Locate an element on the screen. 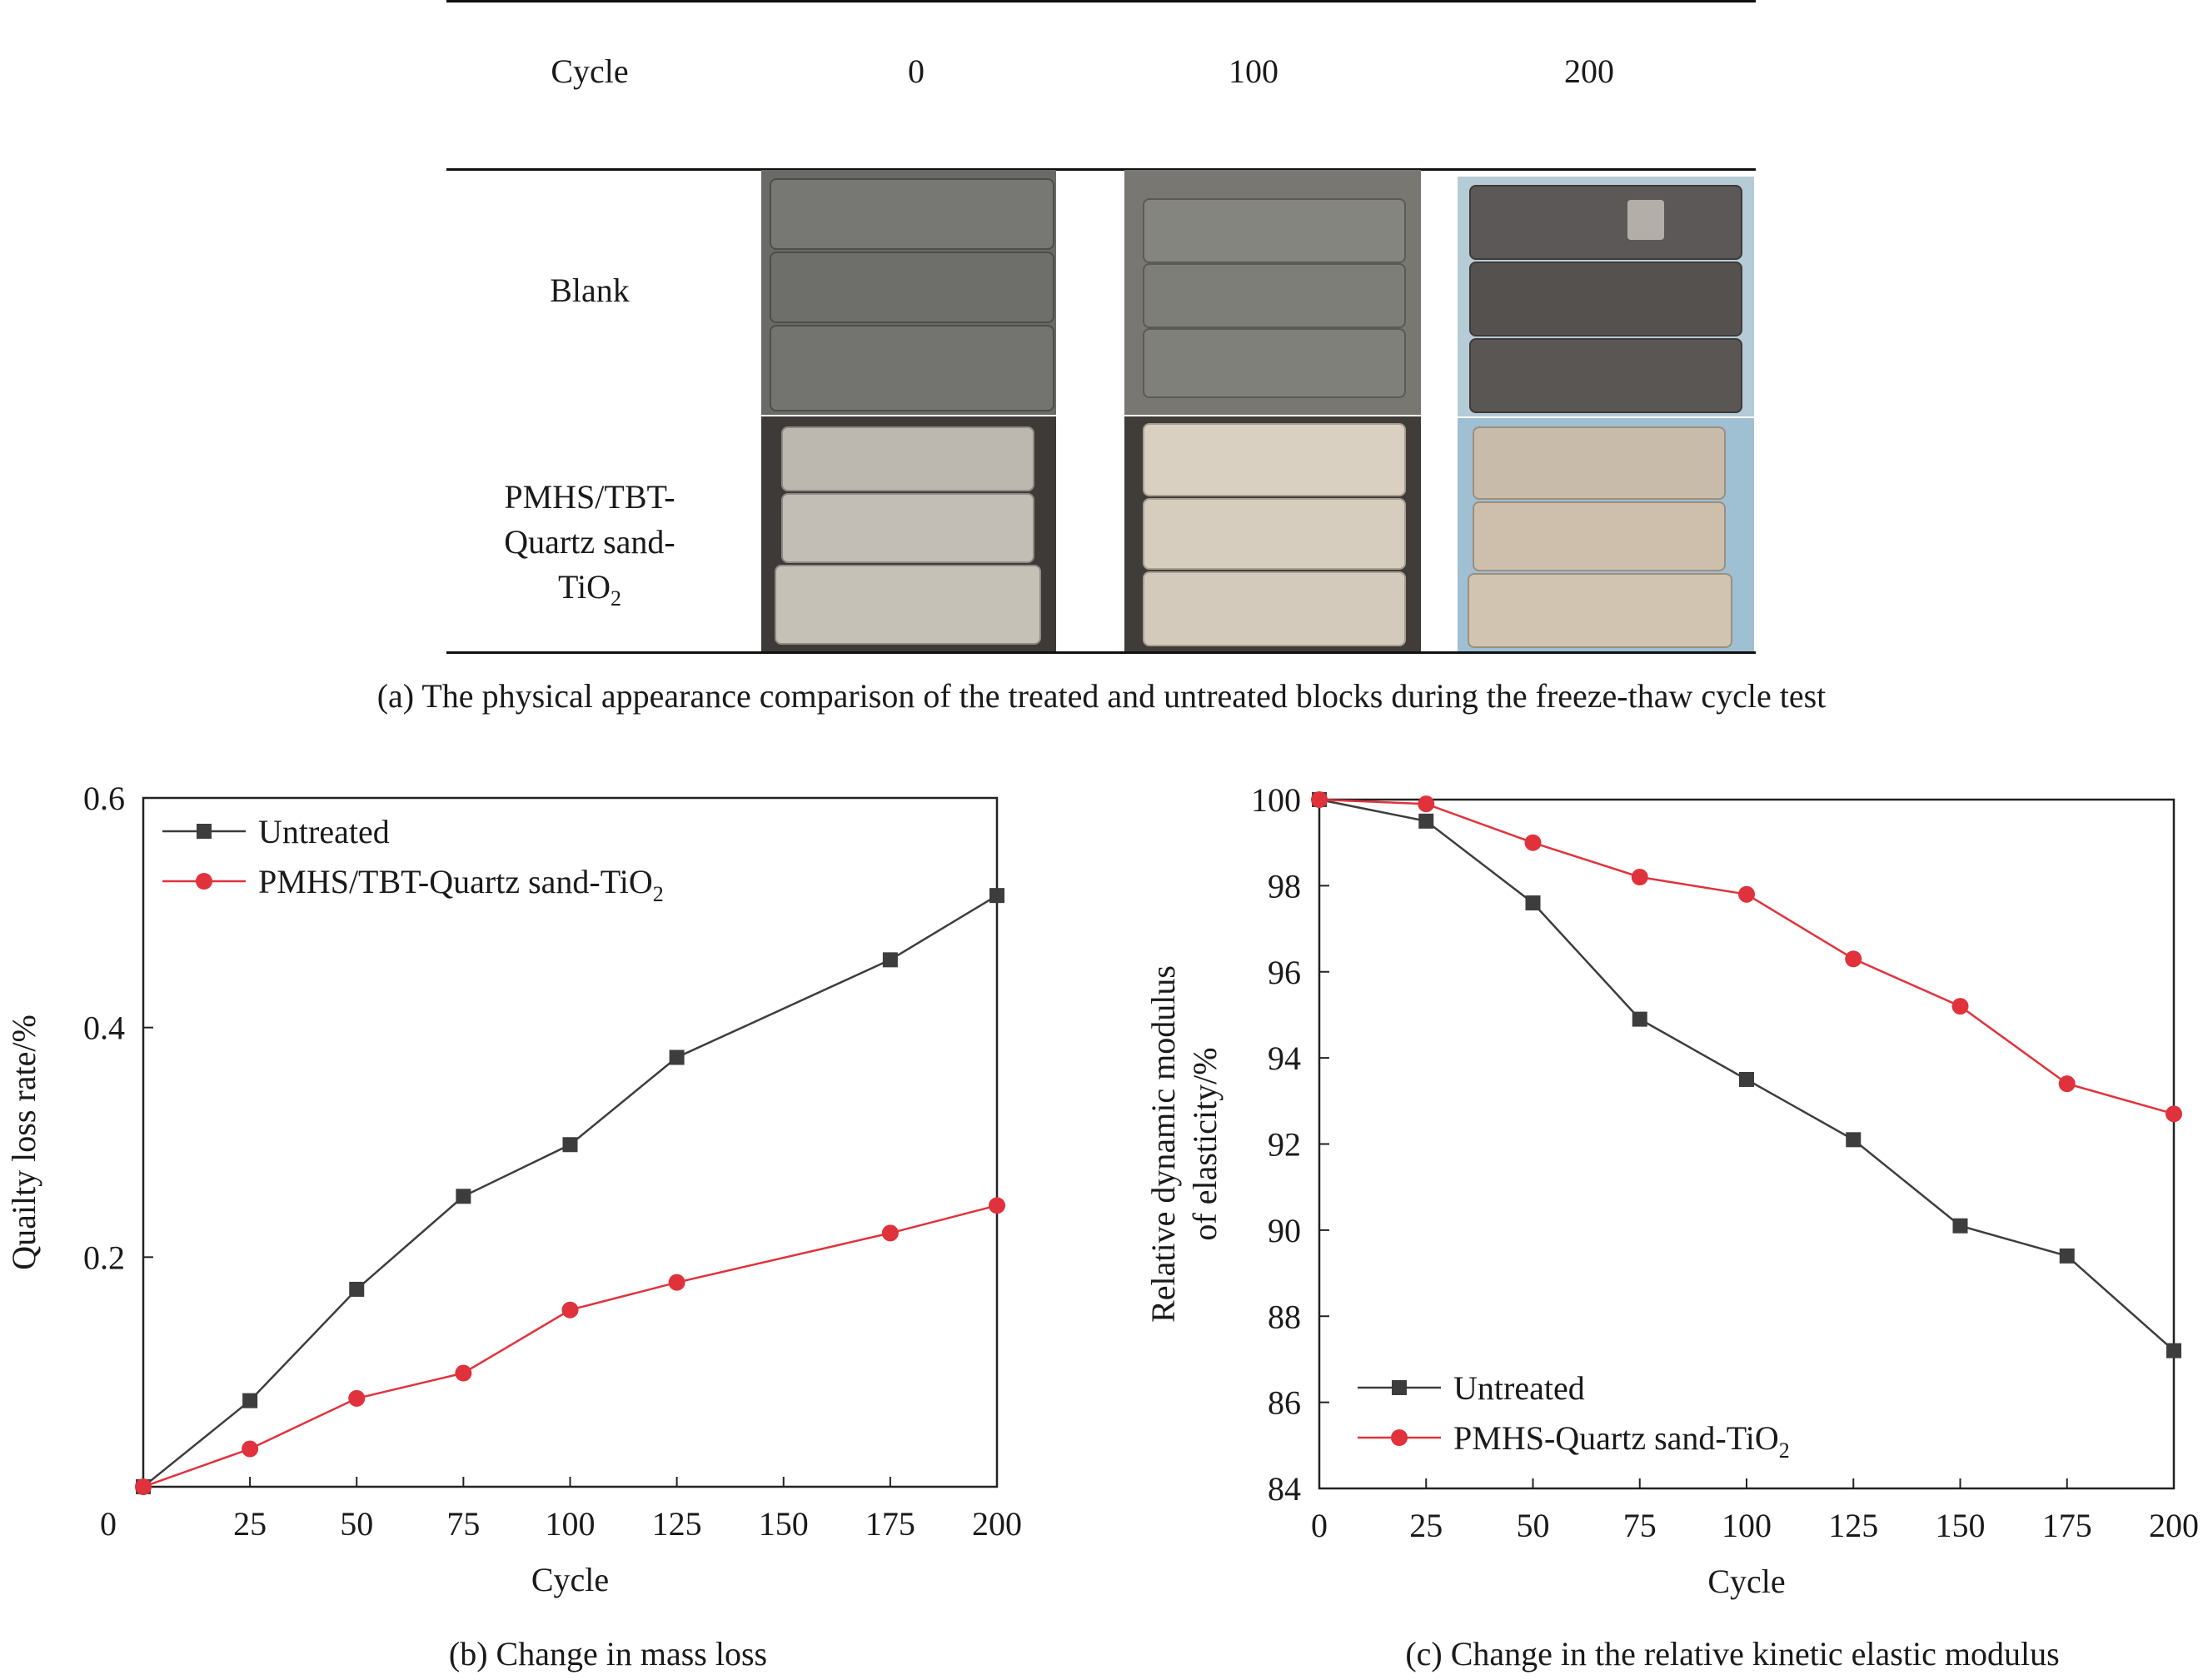 The image size is (2203, 1680). legend-label: PMHS-Quartz sand-TiO2 is located at coordinates (1621, 1441).